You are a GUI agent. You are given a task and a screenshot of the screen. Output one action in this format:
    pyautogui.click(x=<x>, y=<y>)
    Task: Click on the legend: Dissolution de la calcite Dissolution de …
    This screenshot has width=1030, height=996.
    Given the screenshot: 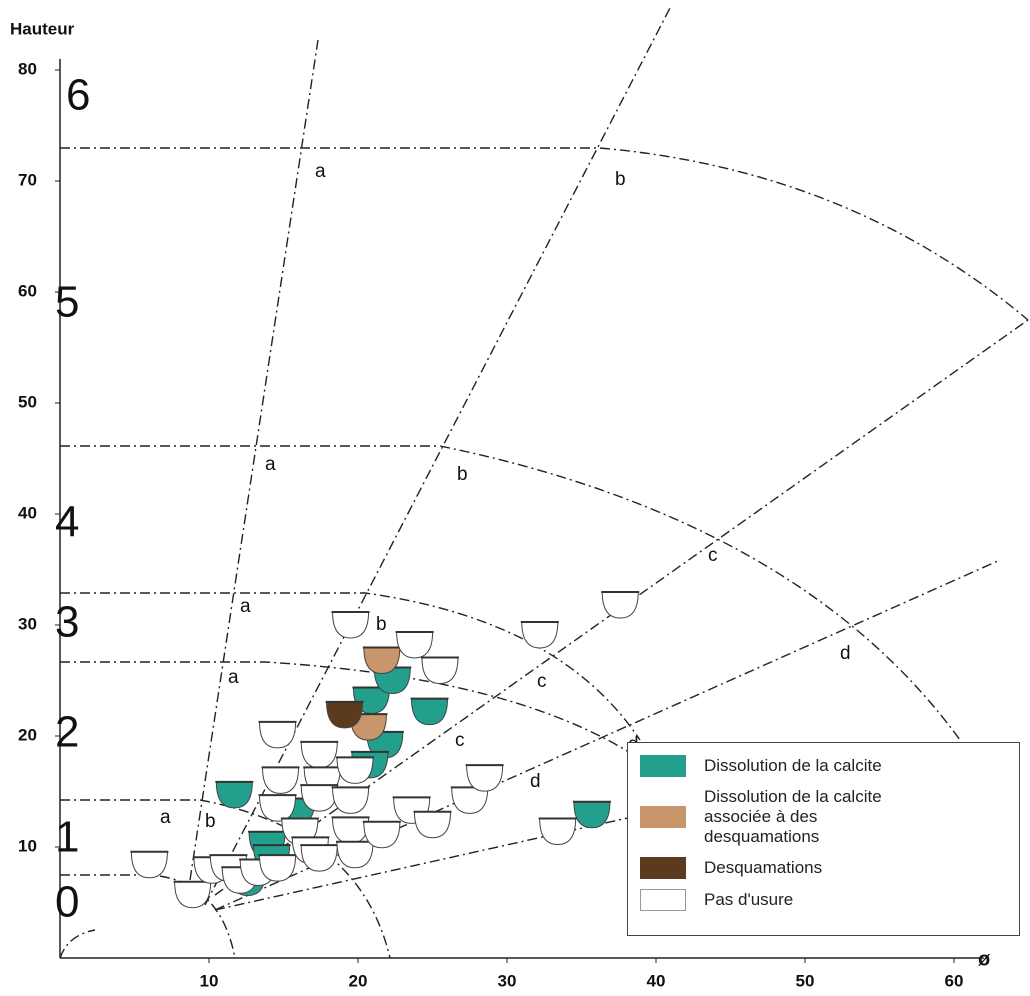 What is the action you would take?
    pyautogui.click(x=823, y=839)
    